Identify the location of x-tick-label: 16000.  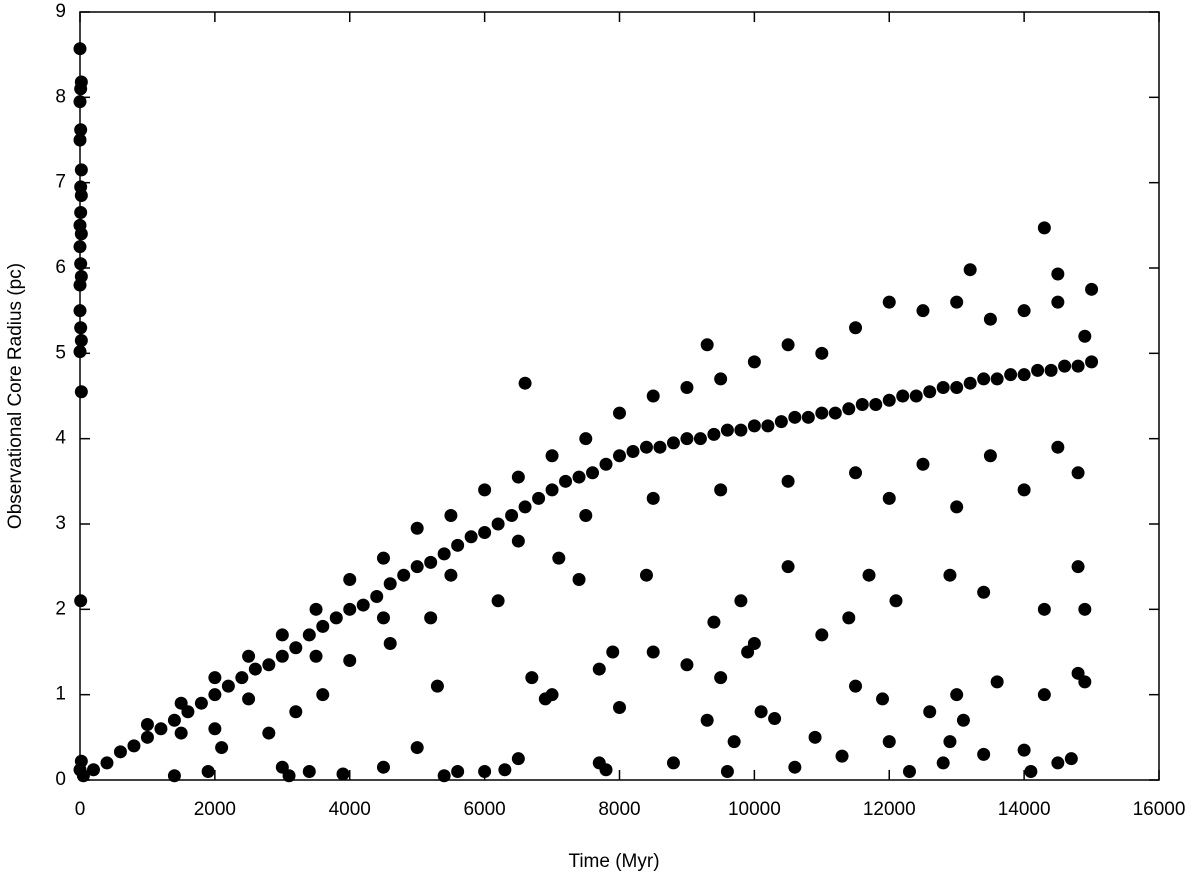
(1159, 809).